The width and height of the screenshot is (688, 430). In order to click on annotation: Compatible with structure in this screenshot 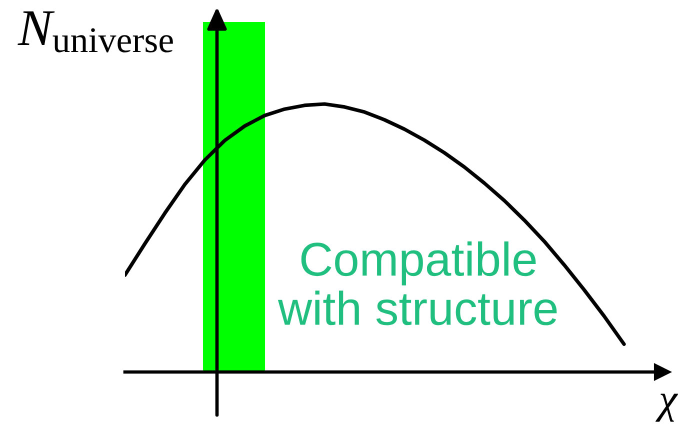, I will do `click(417, 283)`.